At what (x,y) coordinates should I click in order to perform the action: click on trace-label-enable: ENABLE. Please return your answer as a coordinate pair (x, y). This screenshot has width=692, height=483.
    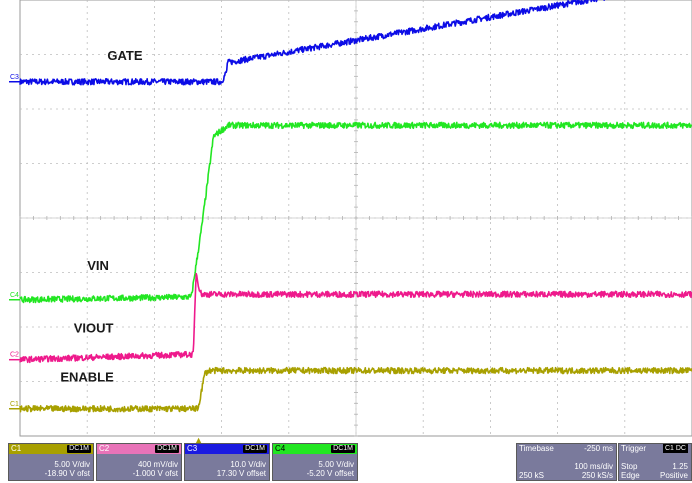
    Looking at the image, I should click on (87, 377).